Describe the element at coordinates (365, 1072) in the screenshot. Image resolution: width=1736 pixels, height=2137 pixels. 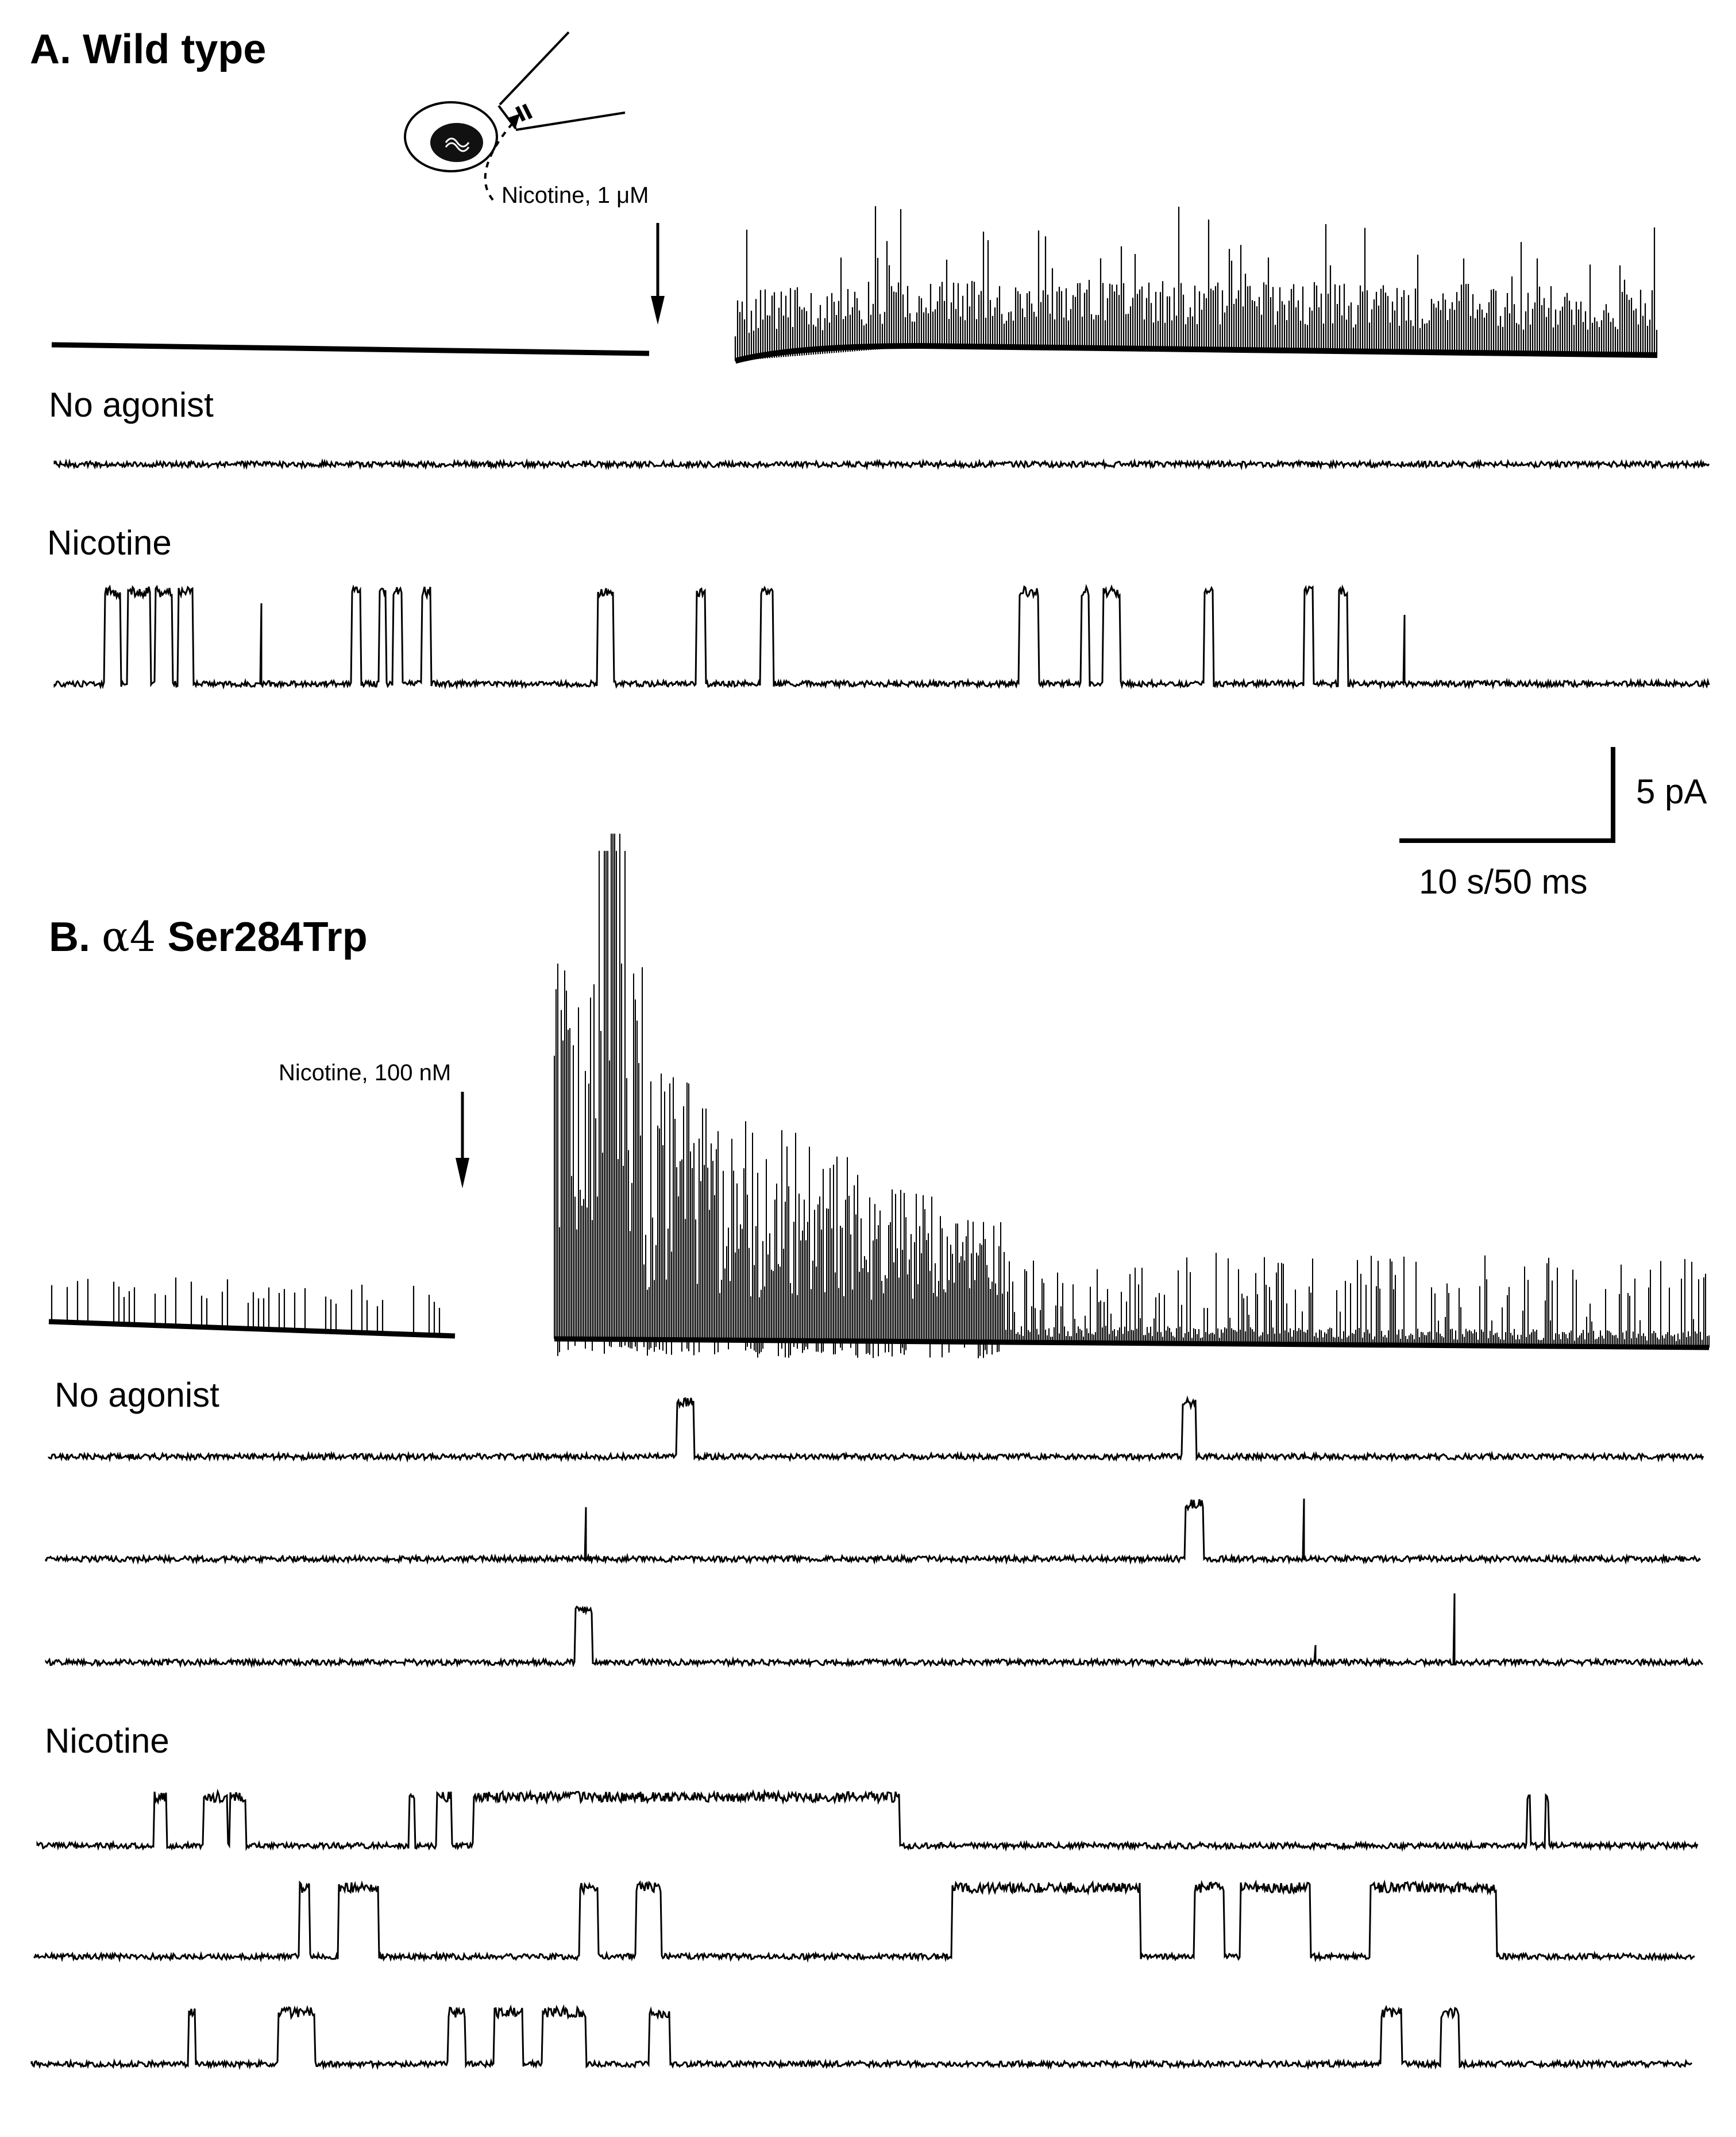
I see `panel-b-application-label: Nicotine, 100 nM` at that location.